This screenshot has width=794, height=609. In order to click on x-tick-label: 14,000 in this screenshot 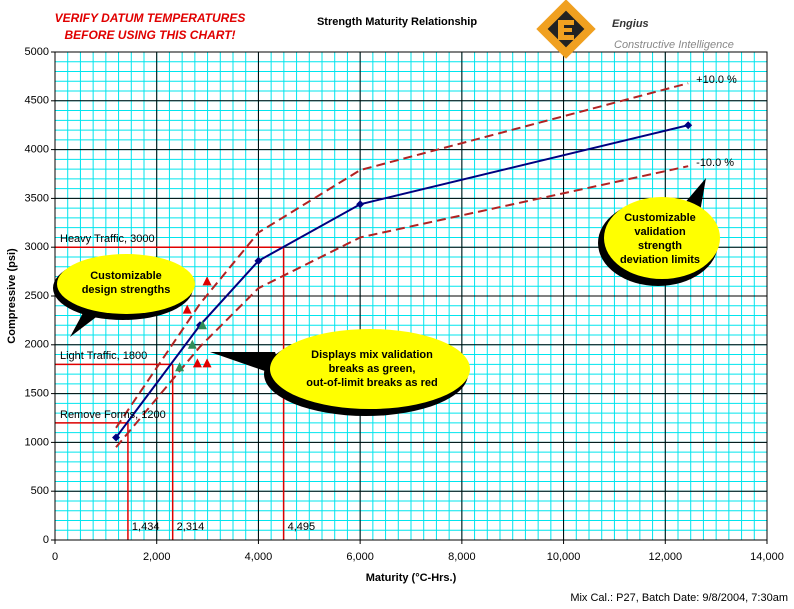, I will do `click(767, 557)`.